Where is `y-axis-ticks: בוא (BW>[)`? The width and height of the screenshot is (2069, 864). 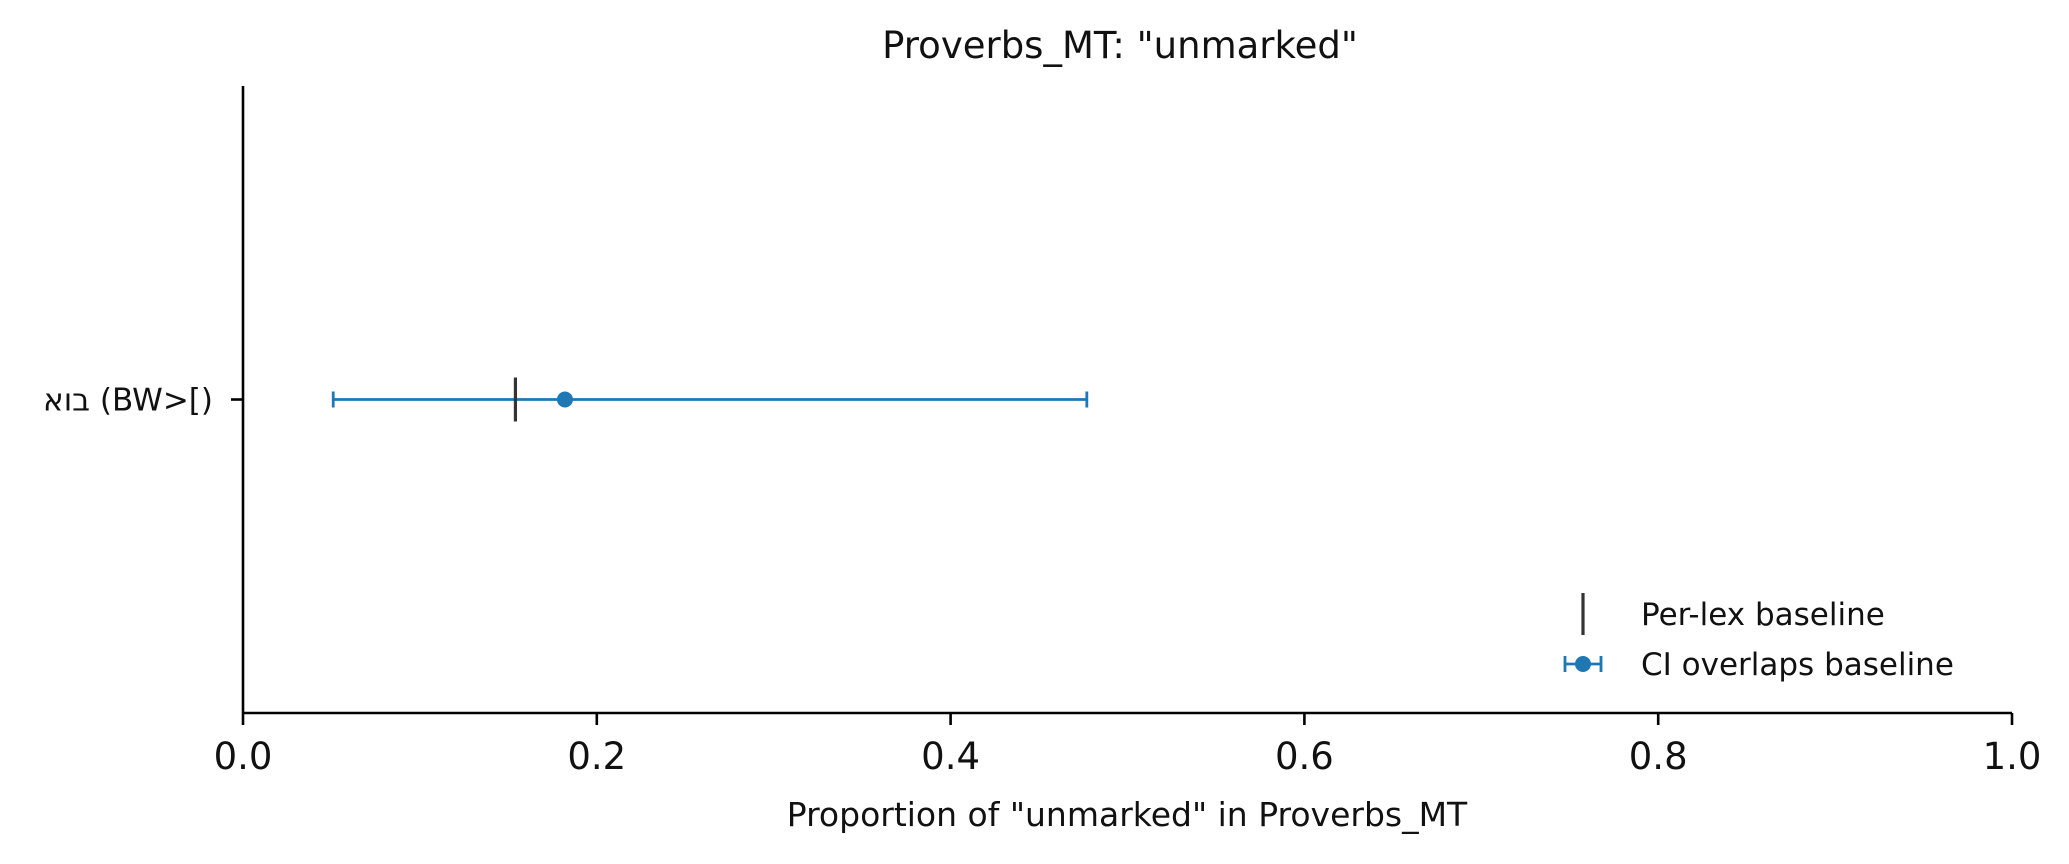
y-axis-ticks: בוא (BW>[) is located at coordinates (143, 401).